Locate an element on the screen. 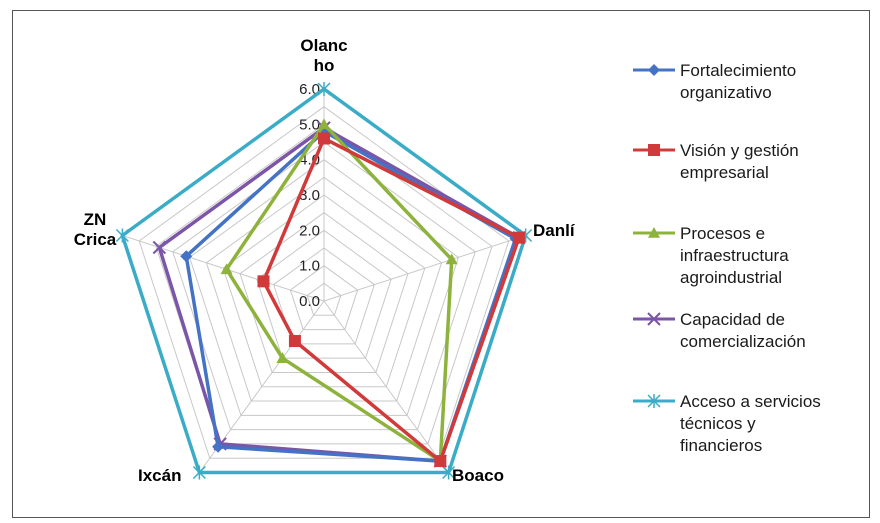  legend-label: Procesos e is located at coordinates (722, 233).